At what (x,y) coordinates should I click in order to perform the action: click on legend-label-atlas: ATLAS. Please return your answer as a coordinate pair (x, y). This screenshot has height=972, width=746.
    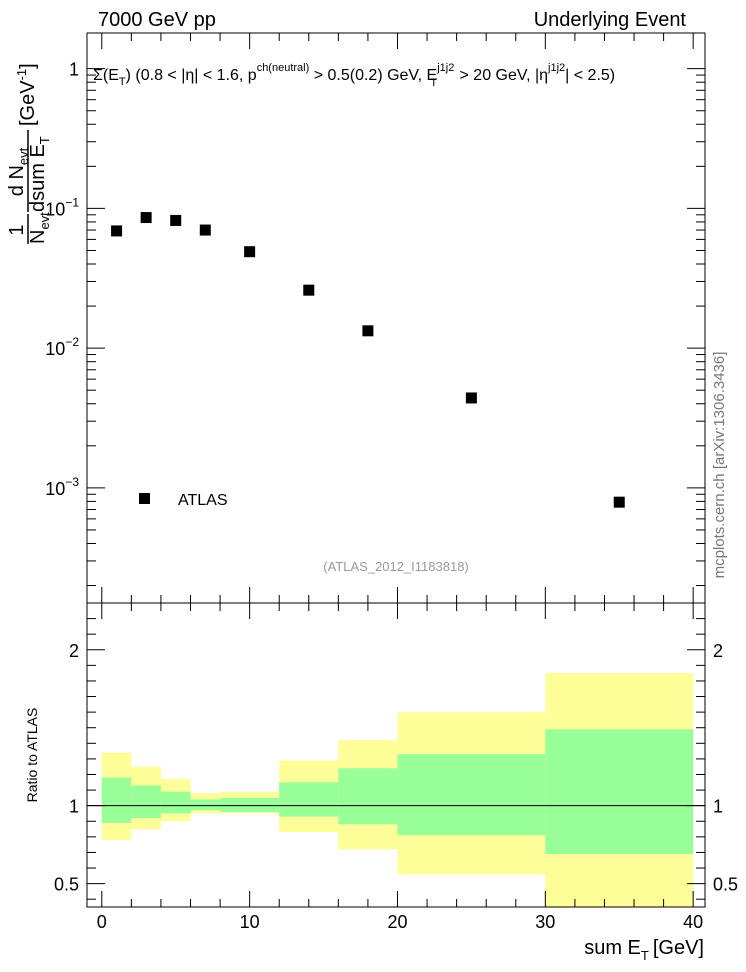
    Looking at the image, I should click on (203, 500).